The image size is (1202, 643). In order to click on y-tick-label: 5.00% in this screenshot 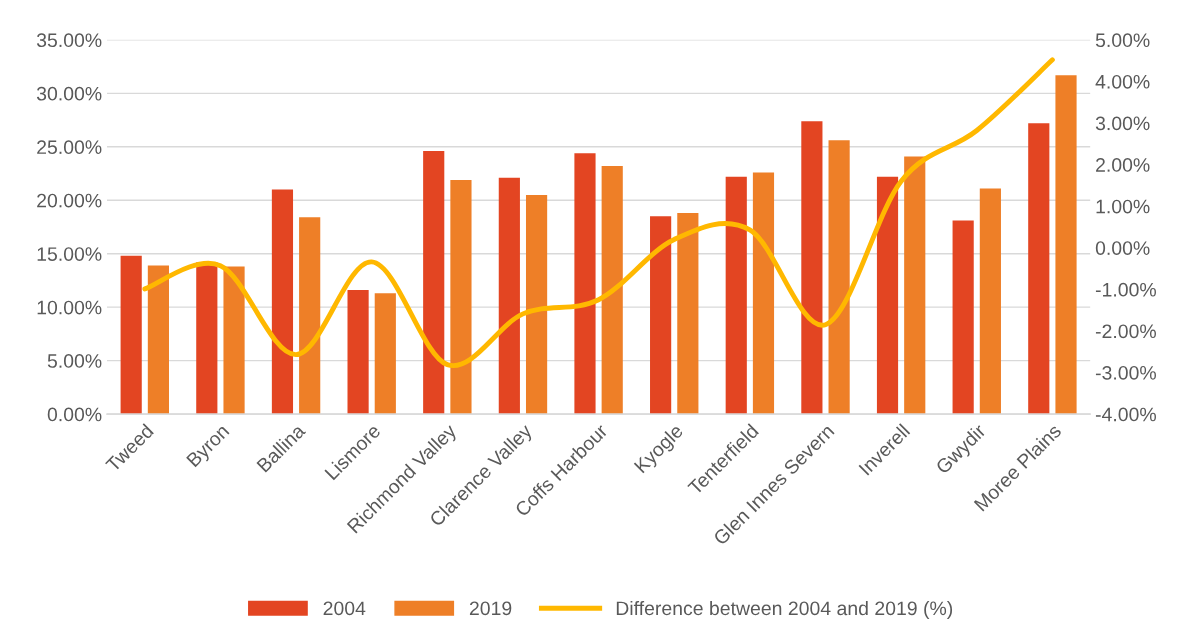, I will do `click(74, 361)`.